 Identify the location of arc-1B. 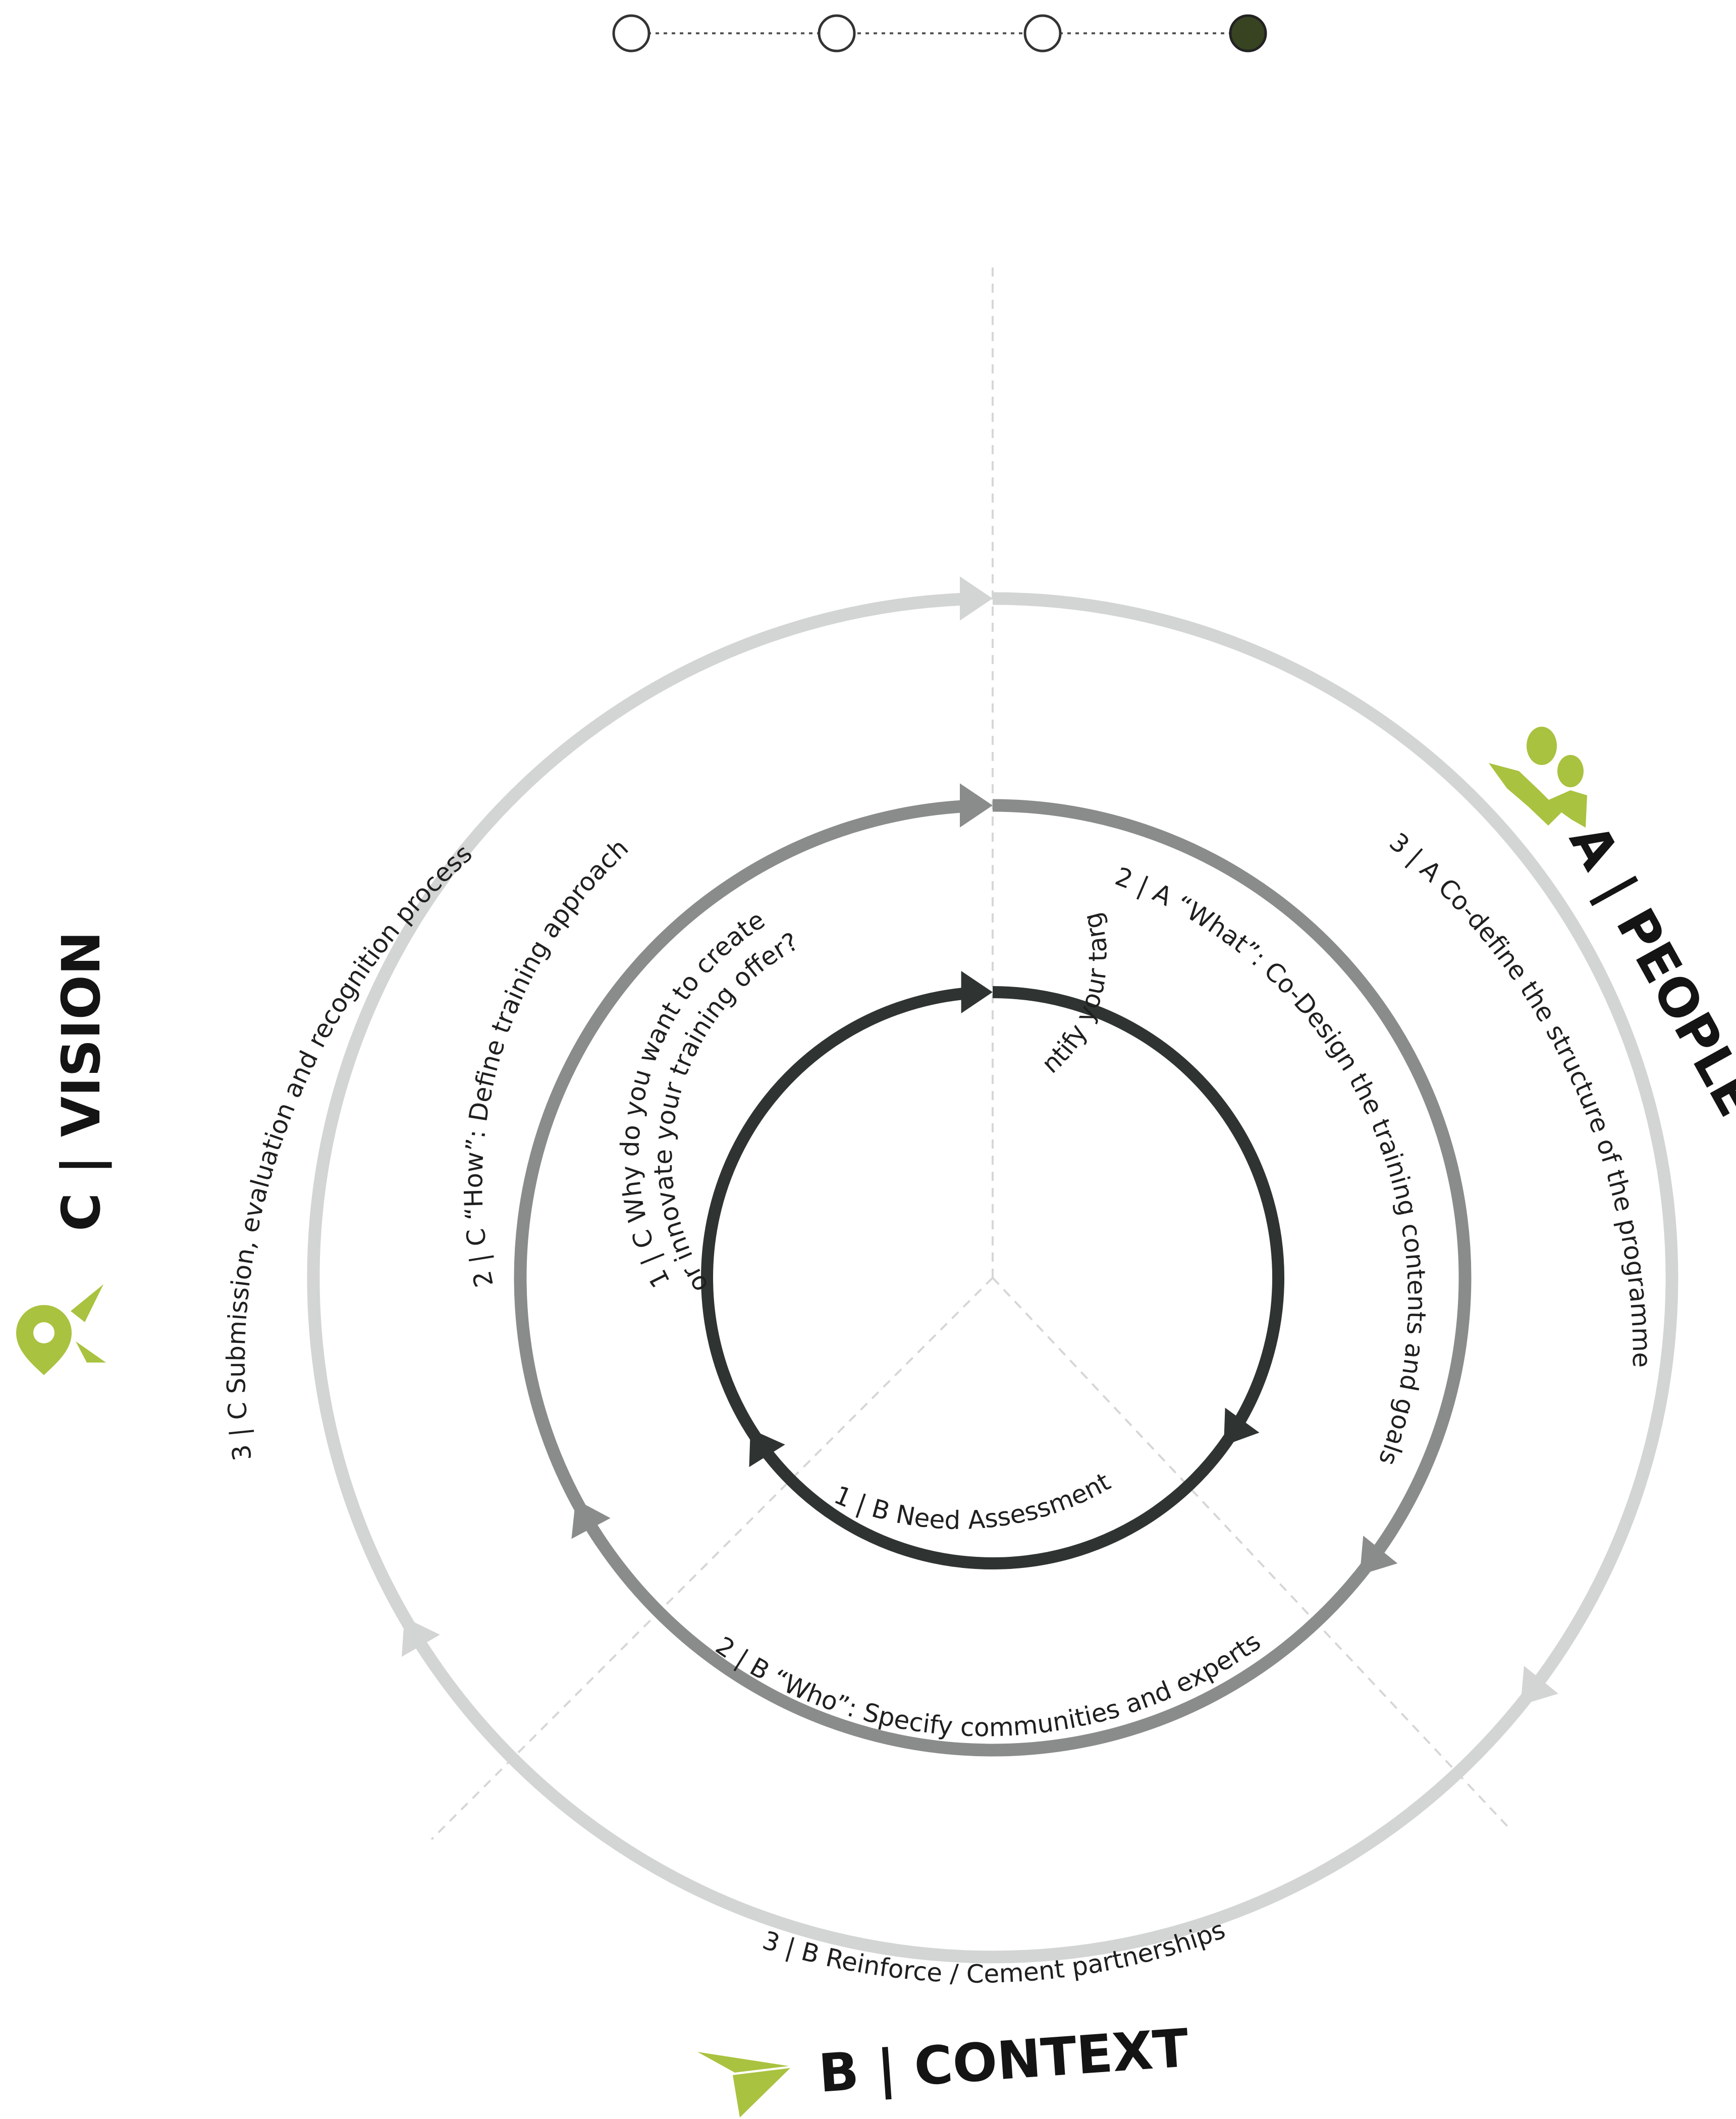
(995, 1502).